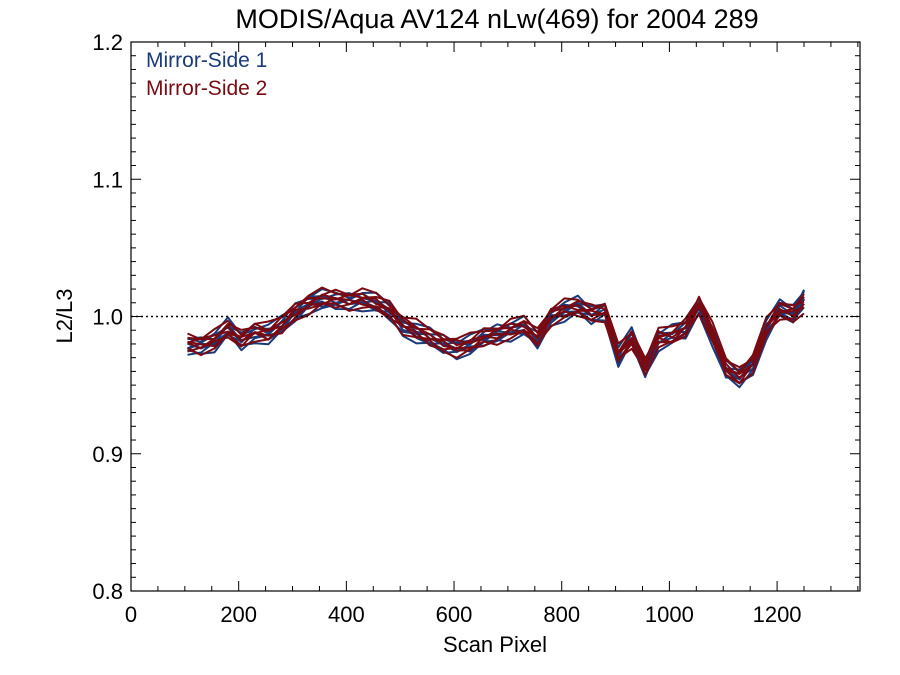 Image resolution: width=900 pixels, height=675 pixels. What do you see at coordinates (107, 42) in the screenshot?
I see `y-tick-label: 1.2` at bounding box center [107, 42].